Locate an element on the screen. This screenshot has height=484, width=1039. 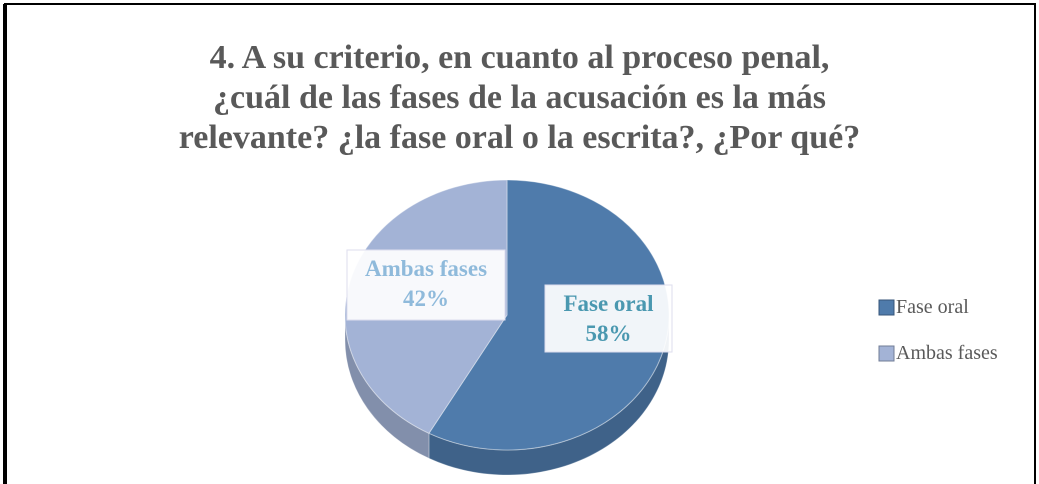
data-label-value: 58% is located at coordinates (609, 333).